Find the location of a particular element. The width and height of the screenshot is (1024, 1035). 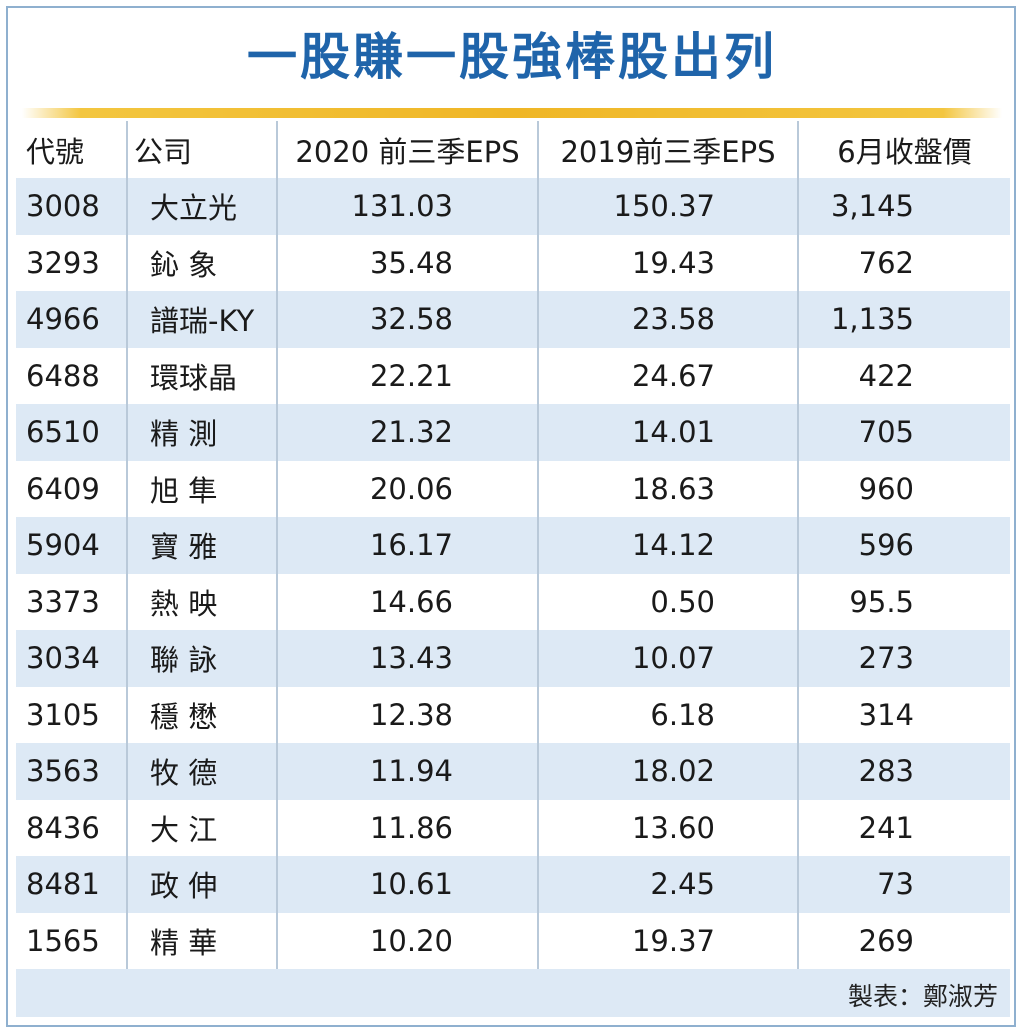

cell-eps2019: 19.43 is located at coordinates (668, 262).